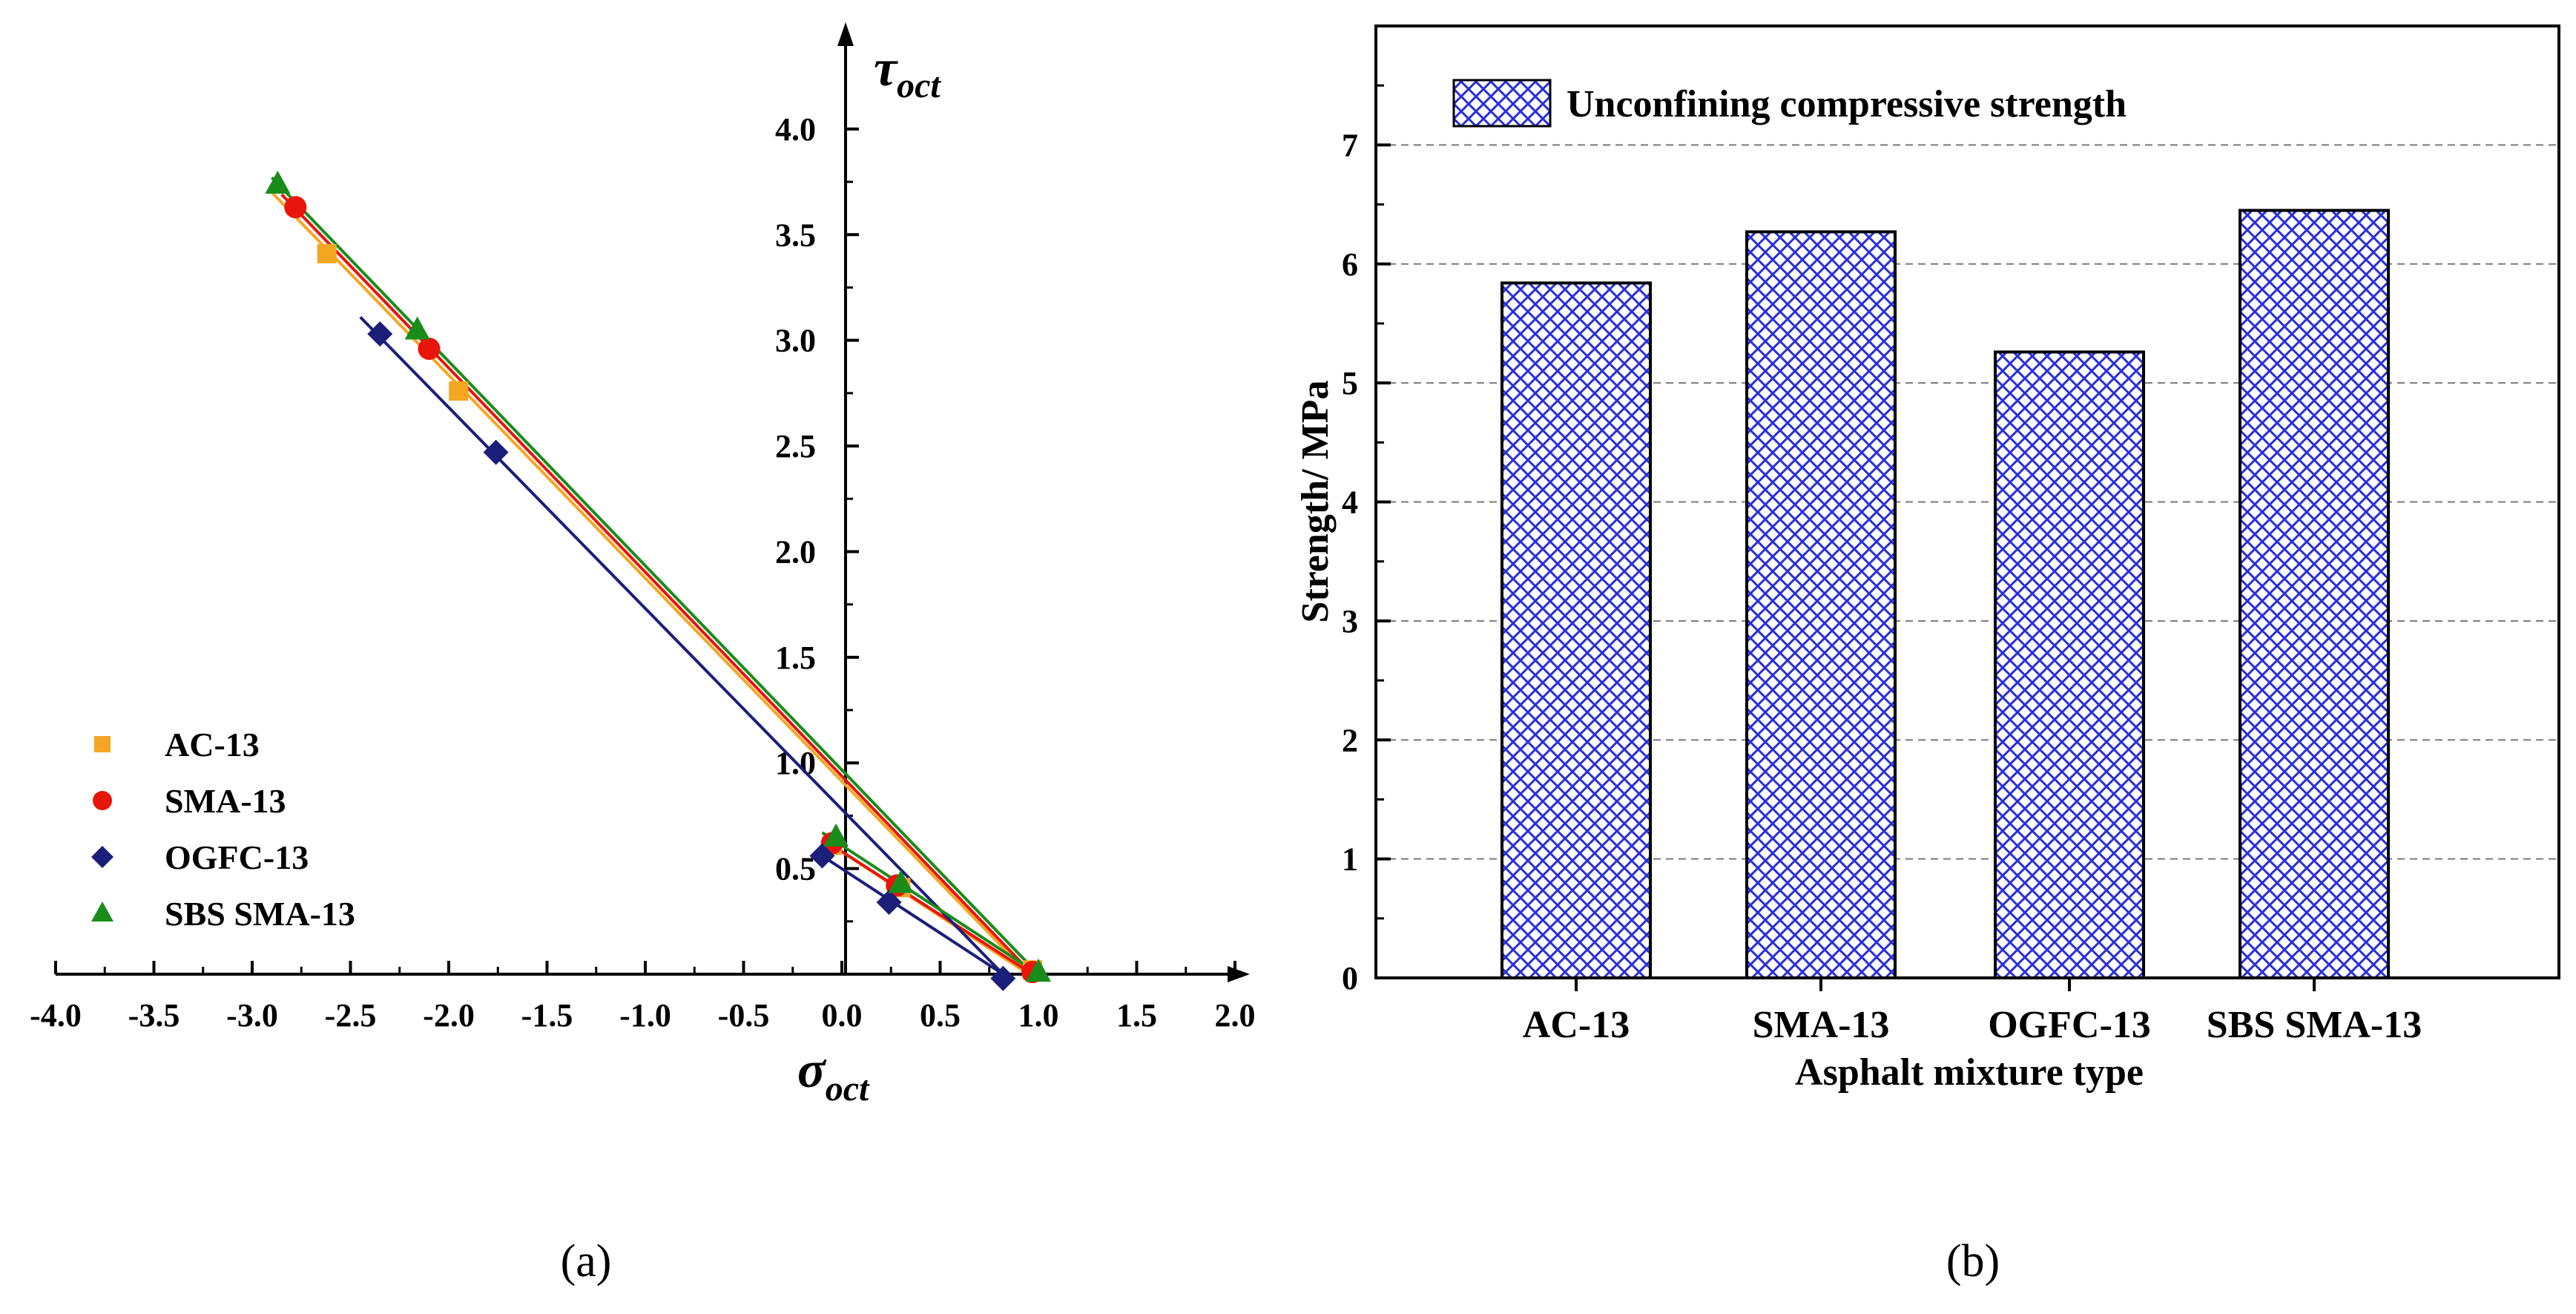  What do you see at coordinates (1367, 540) in the screenshot?
I see `y-tick-group: 0 1 2 3 4 5 6 7` at bounding box center [1367, 540].